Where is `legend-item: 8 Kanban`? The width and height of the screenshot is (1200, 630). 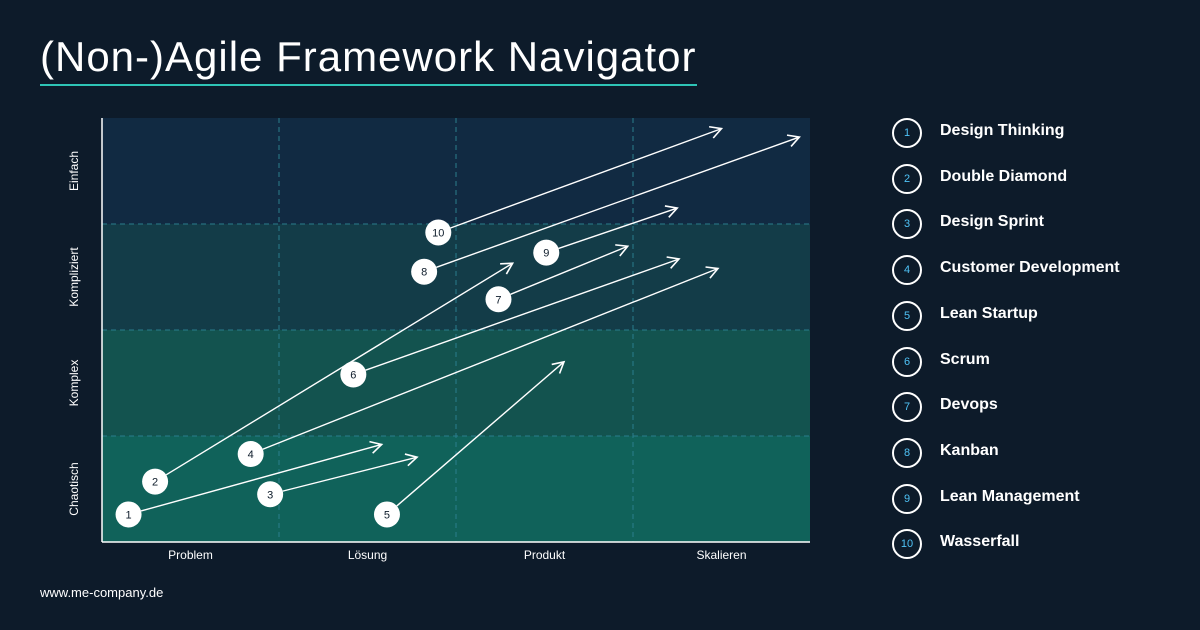
legend-item: 8 Kanban is located at coordinates (1042, 452).